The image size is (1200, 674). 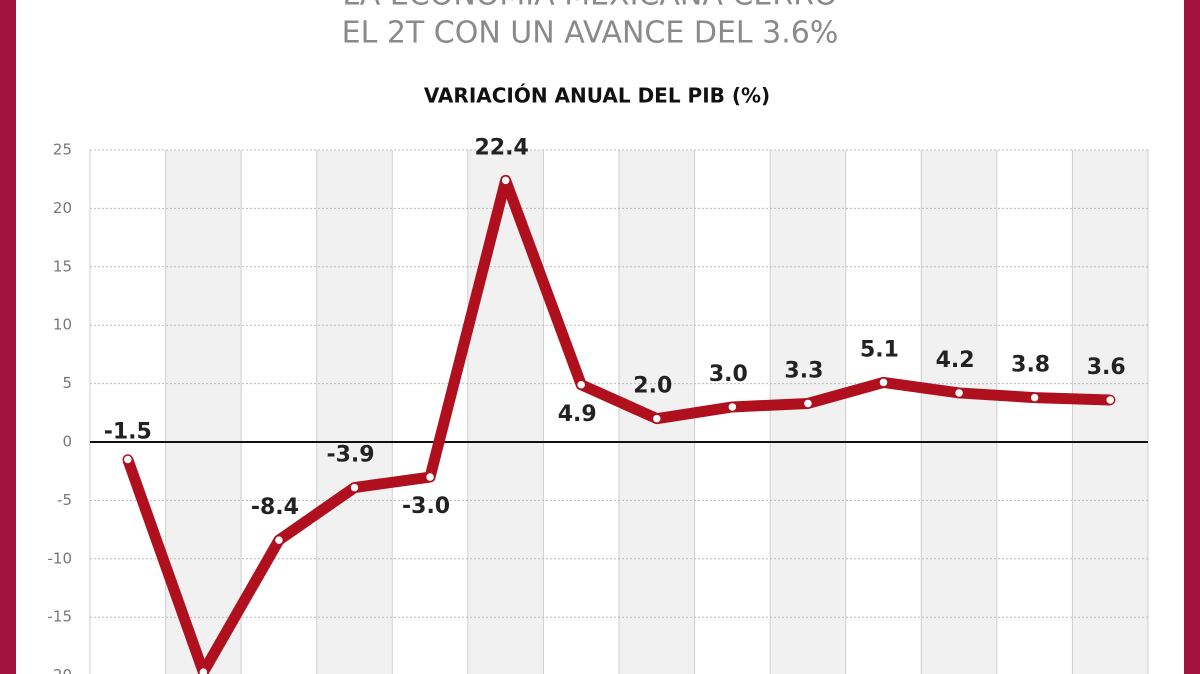 I want to click on value-label: 5.1, so click(x=879, y=349).